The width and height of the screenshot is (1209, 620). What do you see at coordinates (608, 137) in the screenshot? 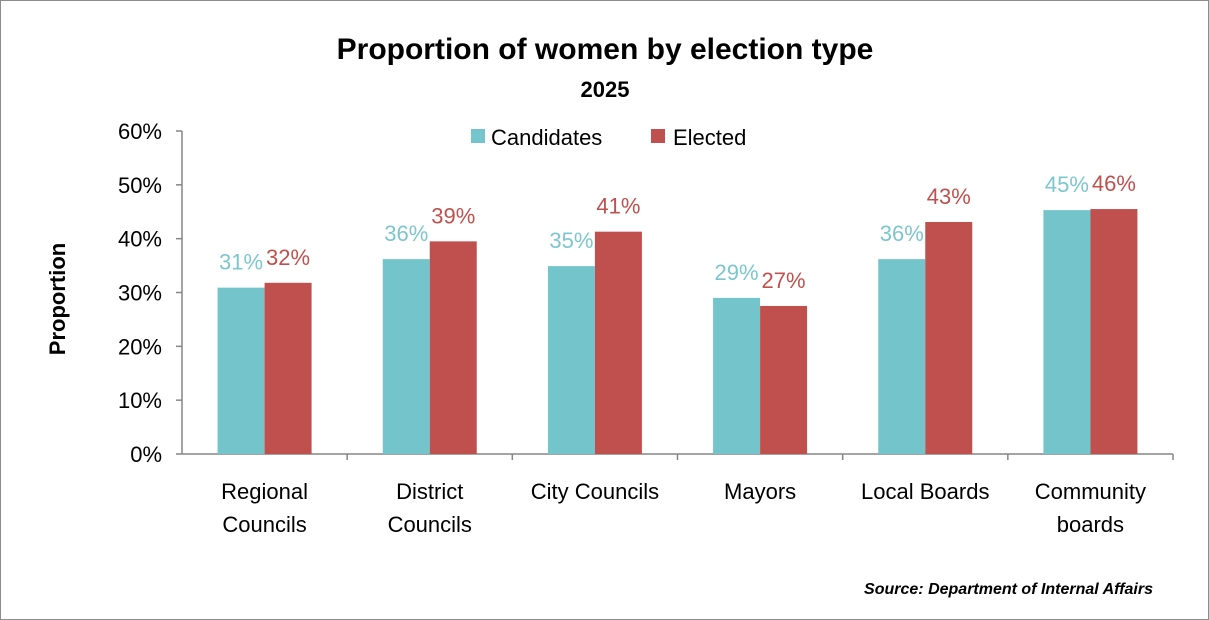
I see `legend: Candidates Elected` at bounding box center [608, 137].